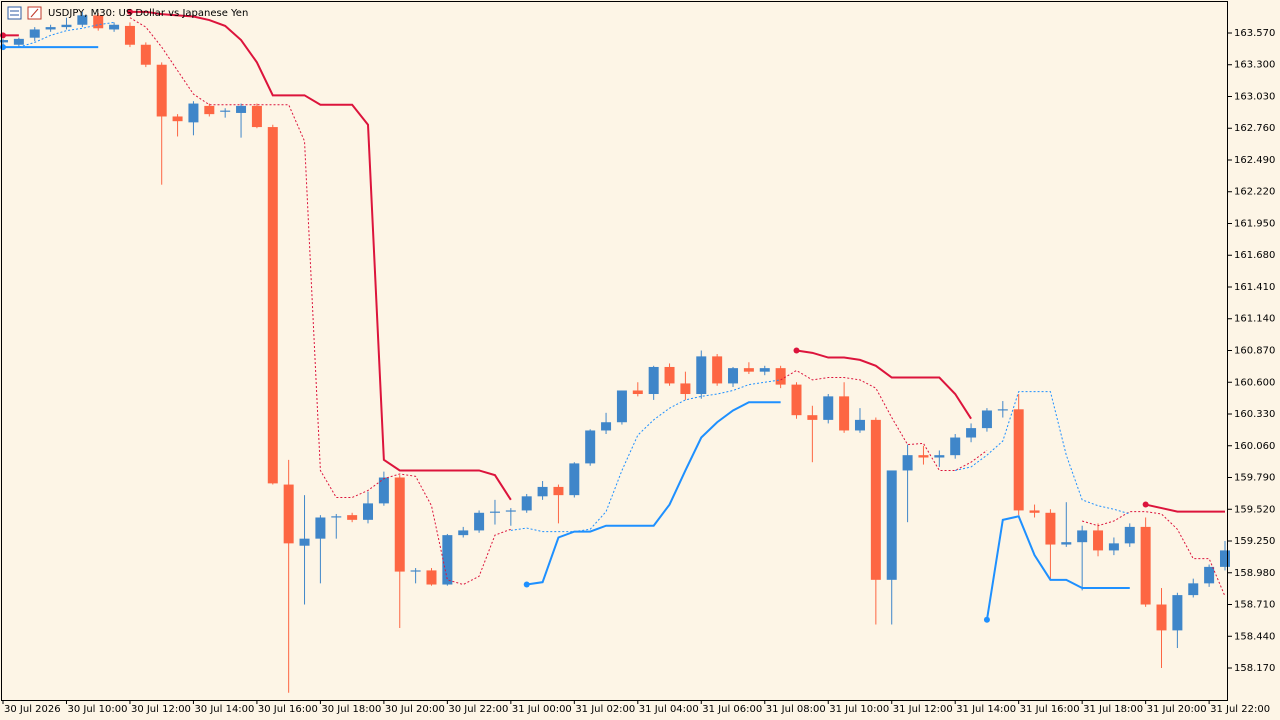 This screenshot has width=1280, height=720. What do you see at coordinates (986, 709) in the screenshot?
I see `x-tick-label: 31 Jul 14:00` at bounding box center [986, 709].